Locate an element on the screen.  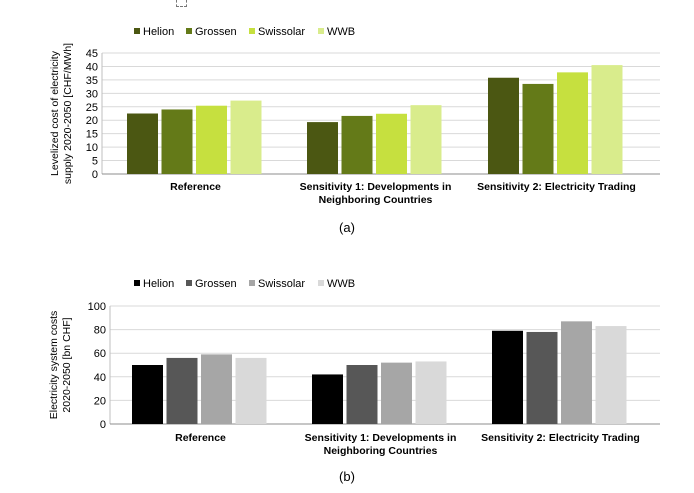
legend-label-2-grossen: Grossen is located at coordinates (216, 284).